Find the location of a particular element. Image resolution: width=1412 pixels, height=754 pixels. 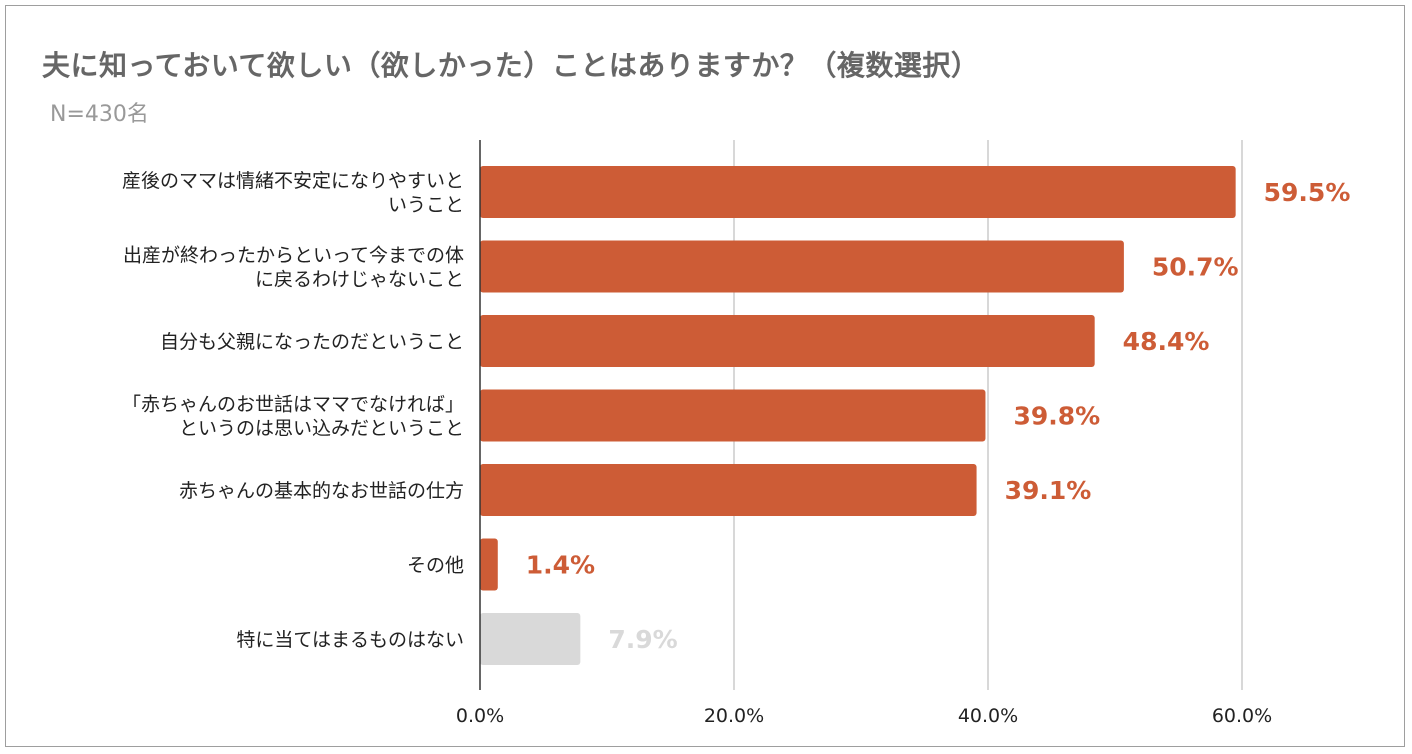

category-label: 産後のママは情緒不安定になりやすいということ is located at coordinates (293, 193).